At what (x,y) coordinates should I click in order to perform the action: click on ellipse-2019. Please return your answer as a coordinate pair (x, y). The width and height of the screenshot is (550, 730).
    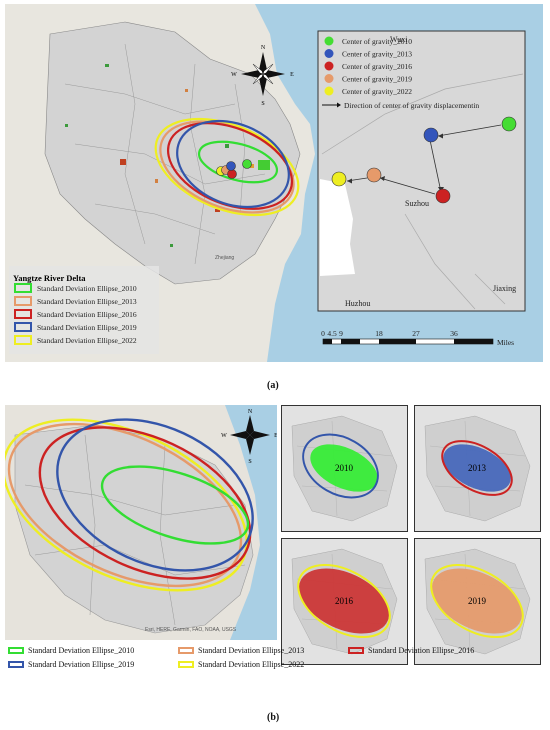
    Looking at the image, I should click on (233, 164).